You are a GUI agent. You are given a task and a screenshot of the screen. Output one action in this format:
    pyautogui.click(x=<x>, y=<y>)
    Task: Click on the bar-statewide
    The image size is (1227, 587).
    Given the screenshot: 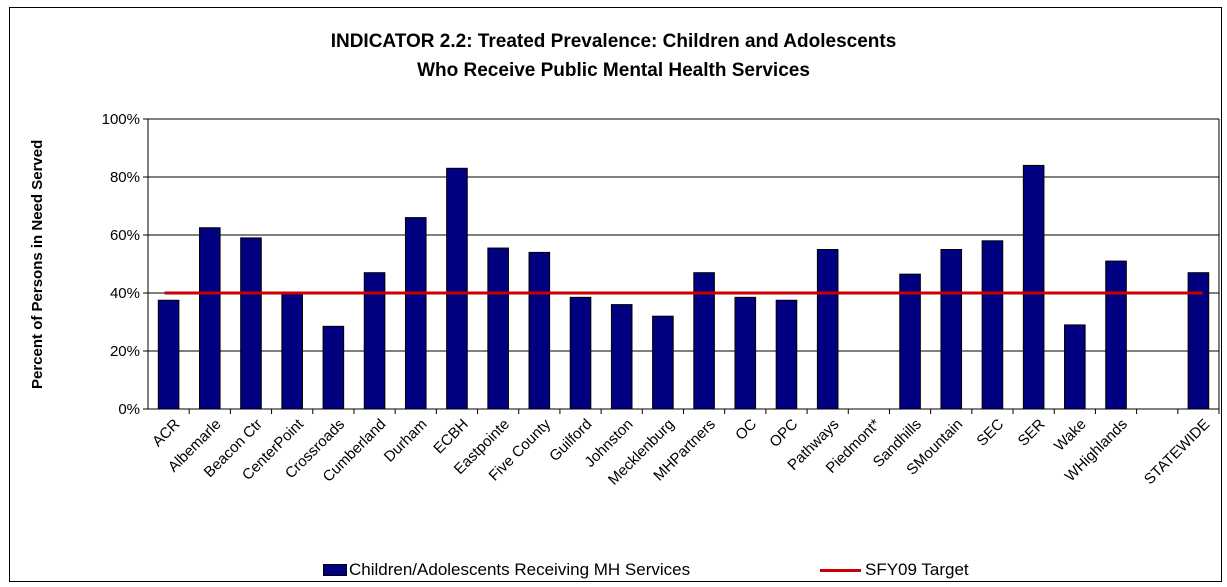 What is the action you would take?
    pyautogui.click(x=1198, y=341)
    